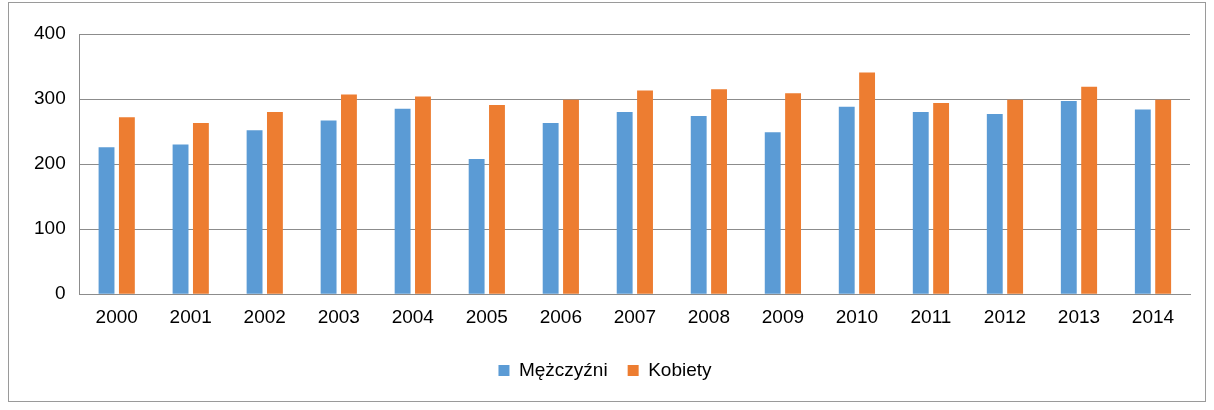 This screenshot has width=1214, height=410. I want to click on y-tick-label: 300, so click(50, 98).